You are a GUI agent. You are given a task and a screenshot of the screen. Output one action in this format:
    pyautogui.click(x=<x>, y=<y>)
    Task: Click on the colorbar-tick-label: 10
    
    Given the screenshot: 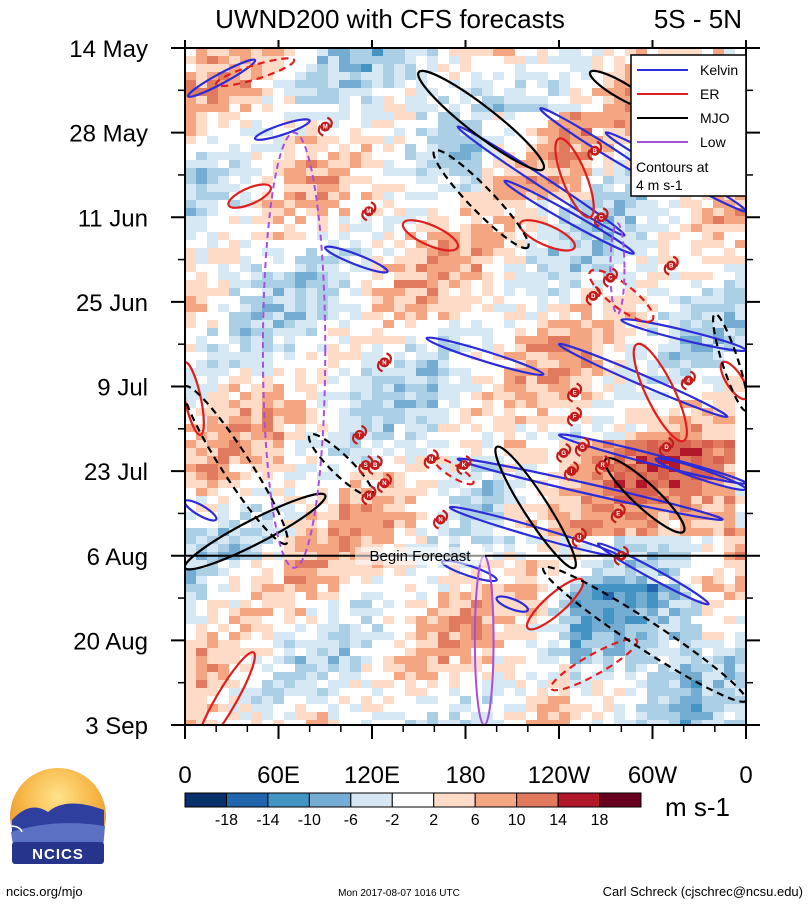 What is the action you would take?
    pyautogui.click(x=517, y=820)
    